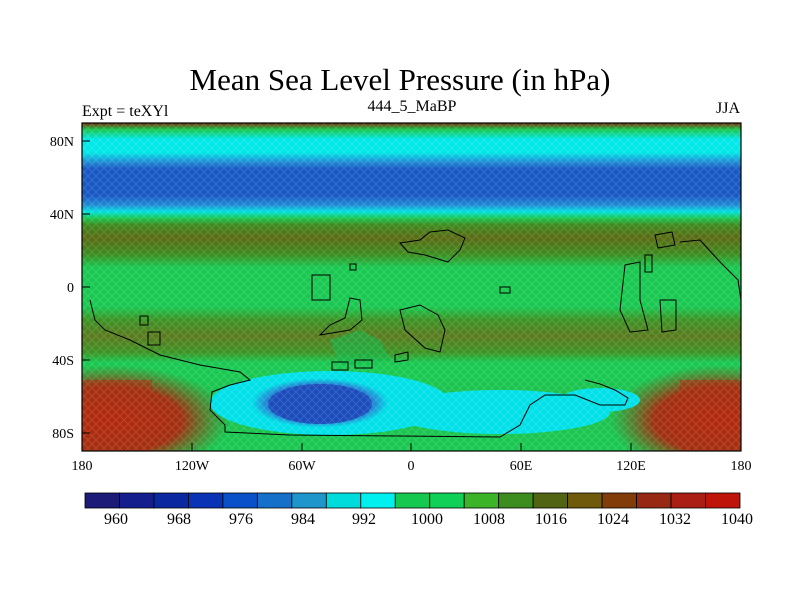  Describe the element at coordinates (125, 111) in the screenshot. I see `experiment-label: Expt = teXYl` at that location.